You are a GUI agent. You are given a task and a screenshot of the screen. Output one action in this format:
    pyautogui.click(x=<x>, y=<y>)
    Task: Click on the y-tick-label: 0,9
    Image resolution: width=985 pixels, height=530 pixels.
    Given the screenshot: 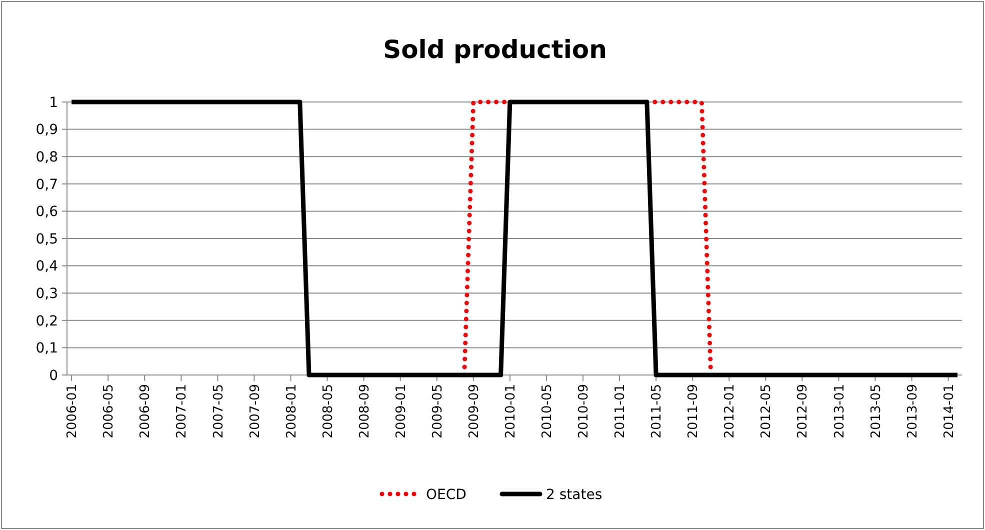 What is the action you would take?
    pyautogui.click(x=47, y=130)
    